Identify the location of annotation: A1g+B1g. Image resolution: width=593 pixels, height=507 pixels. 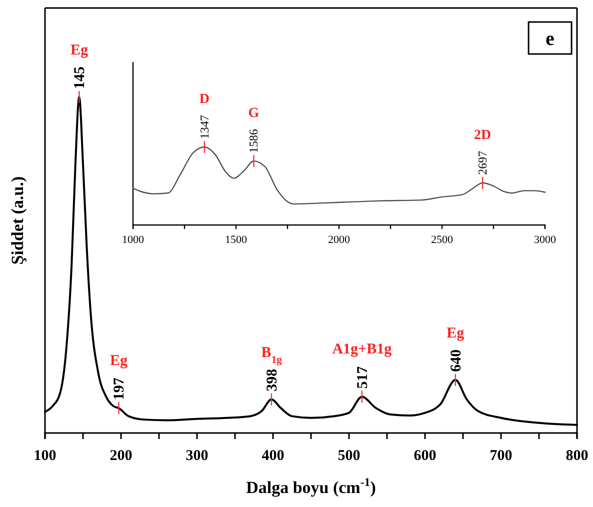
(362, 350).